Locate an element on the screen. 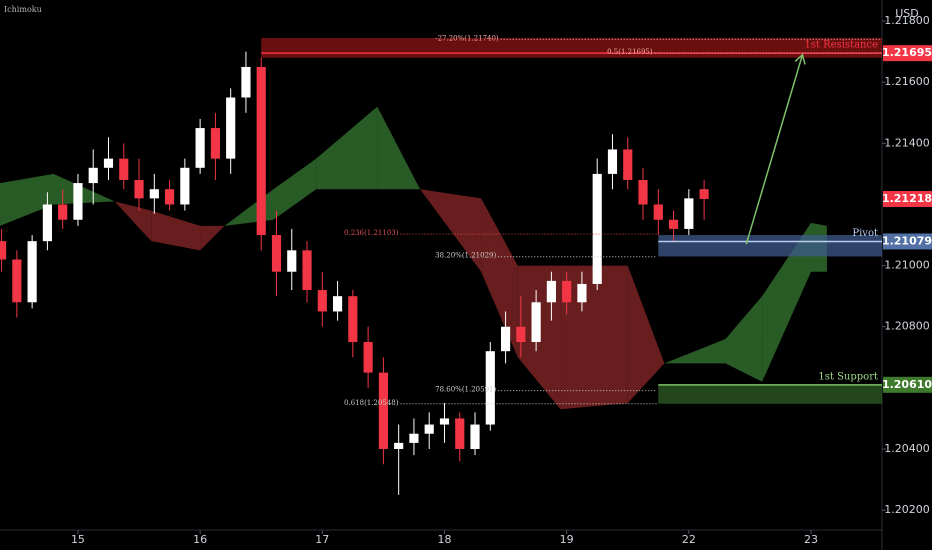 The width and height of the screenshot is (932, 550). fib-label: 0.618(1.20548) is located at coordinates (371, 403).